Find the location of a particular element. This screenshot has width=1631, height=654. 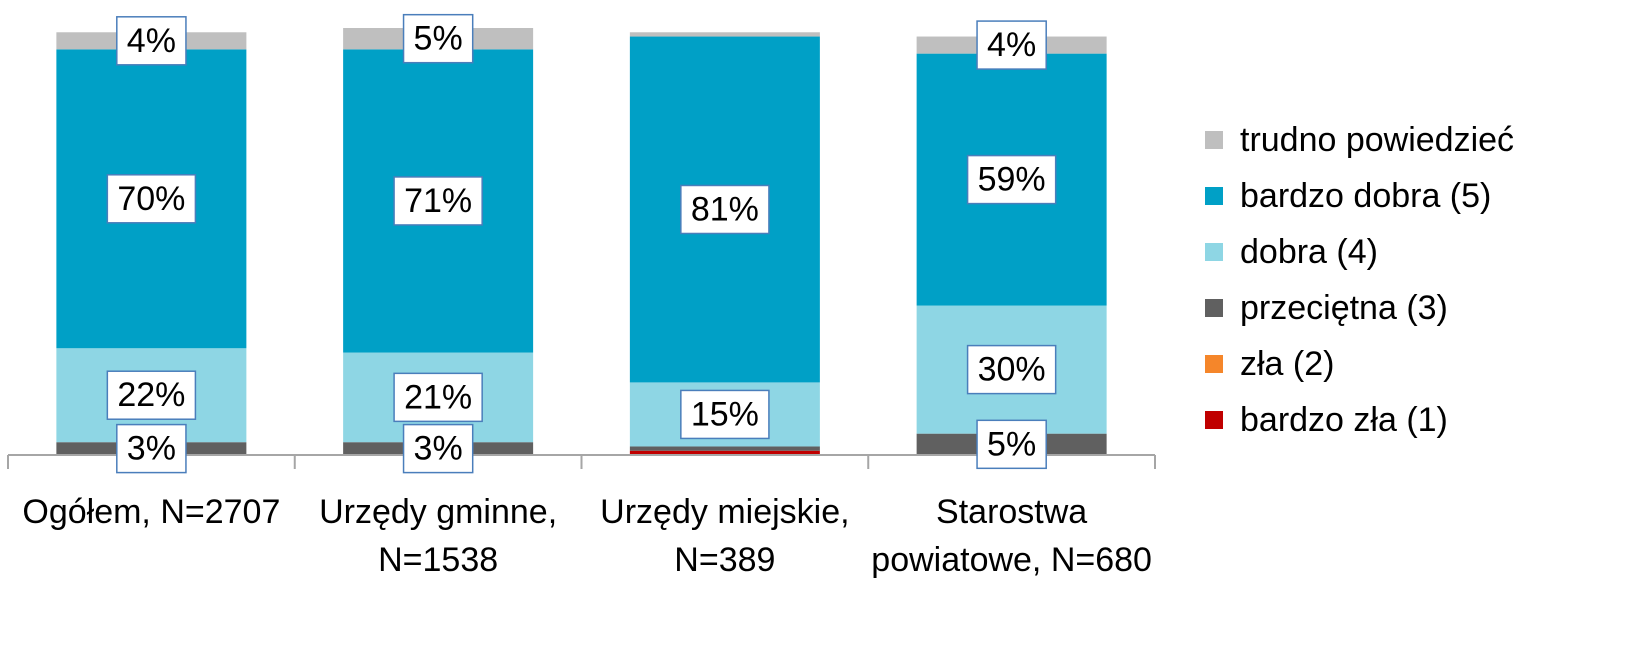

data-label: 59% is located at coordinates (1011, 179).